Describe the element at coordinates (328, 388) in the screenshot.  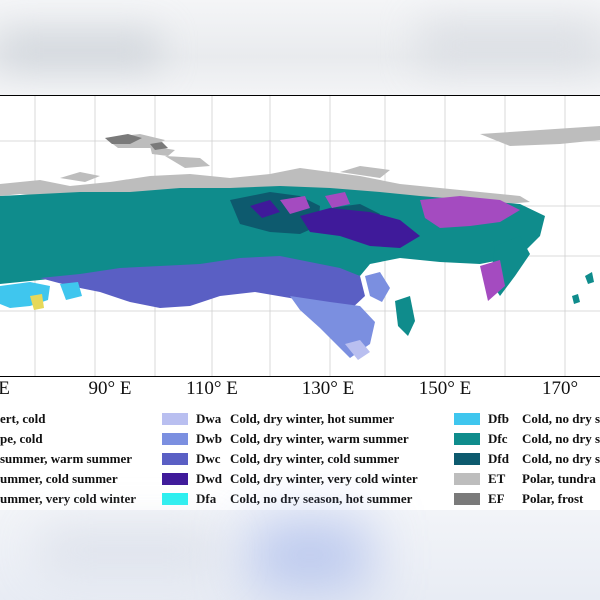
I see `longitude-label: 130° E` at that location.